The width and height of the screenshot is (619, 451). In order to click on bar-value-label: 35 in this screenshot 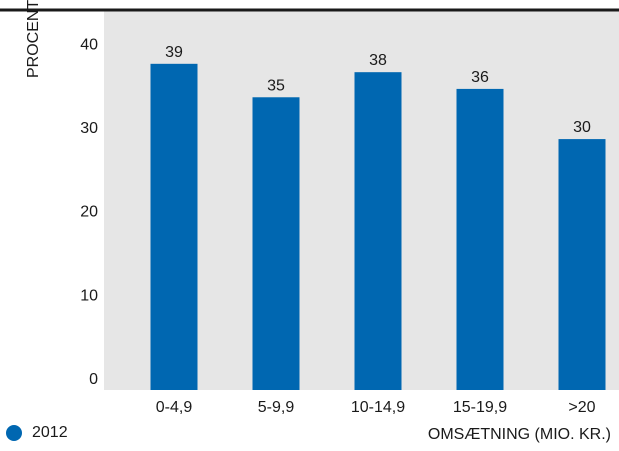, I will do `click(276, 85)`.